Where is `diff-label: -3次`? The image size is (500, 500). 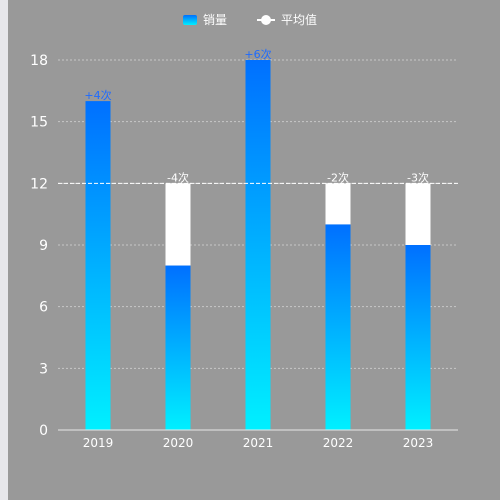 diff-label: -3次 is located at coordinates (418, 177).